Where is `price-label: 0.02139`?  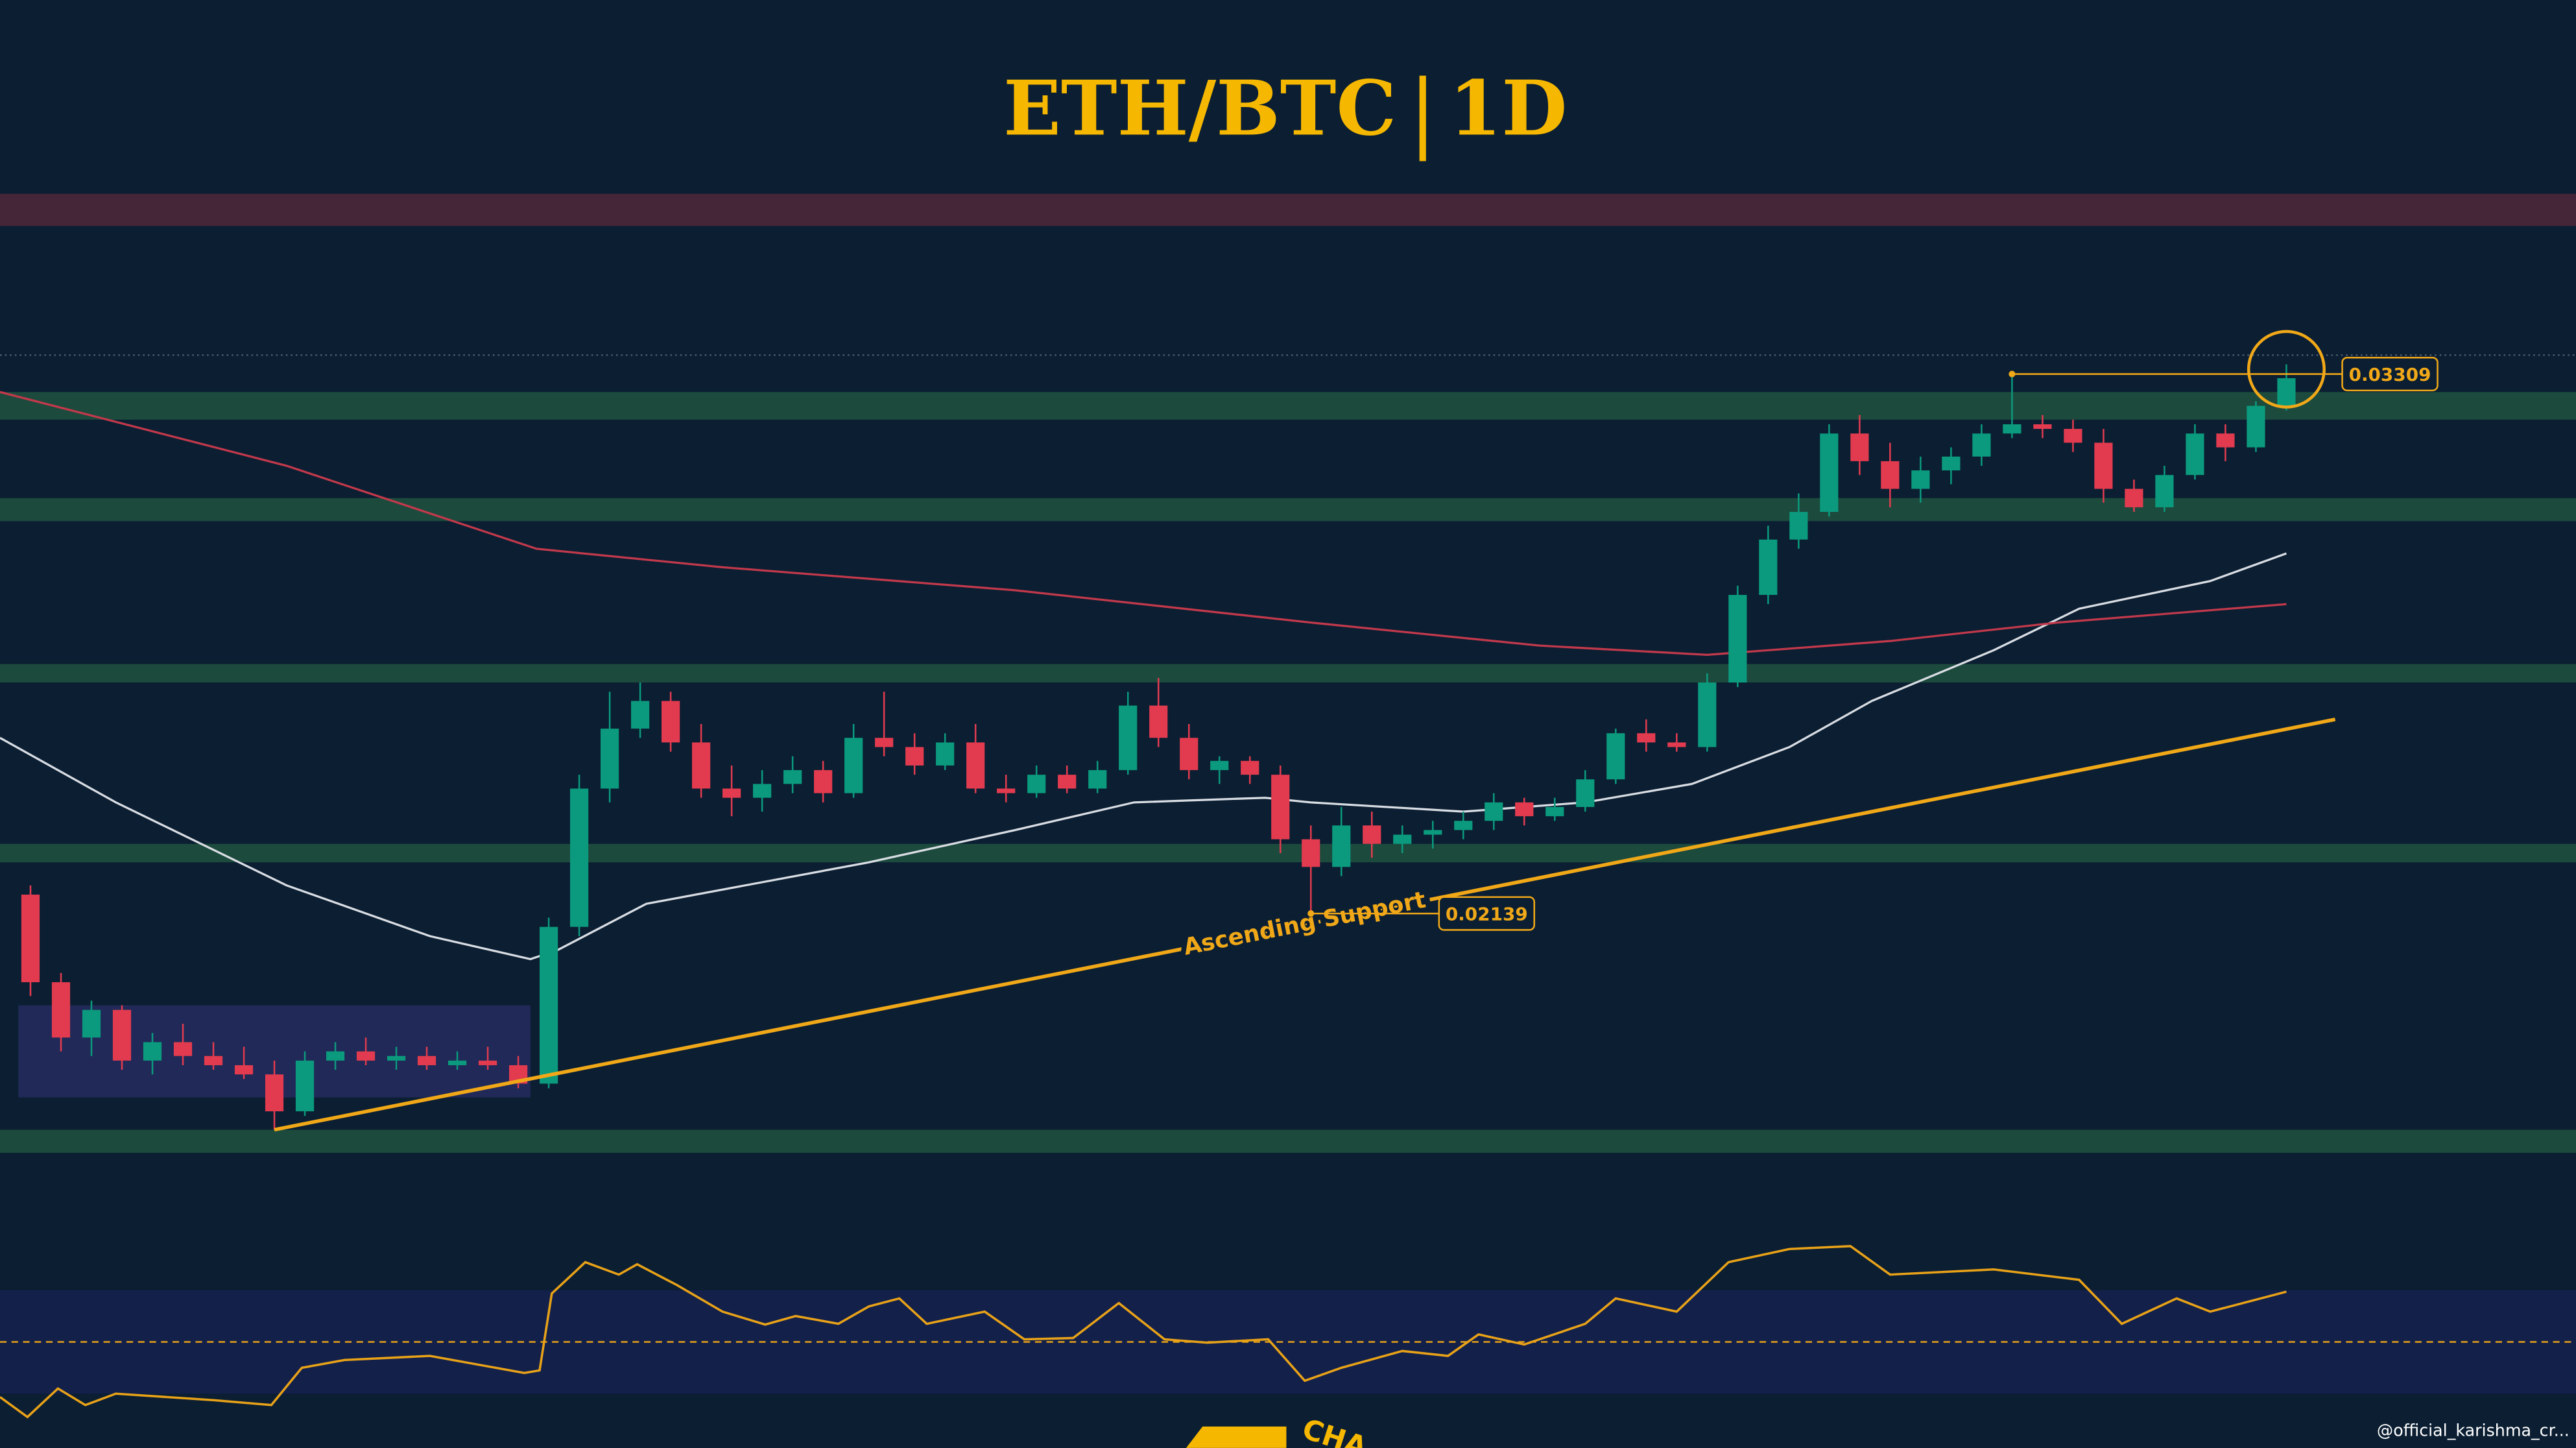
price-label: 0.02139 is located at coordinates (1487, 914).